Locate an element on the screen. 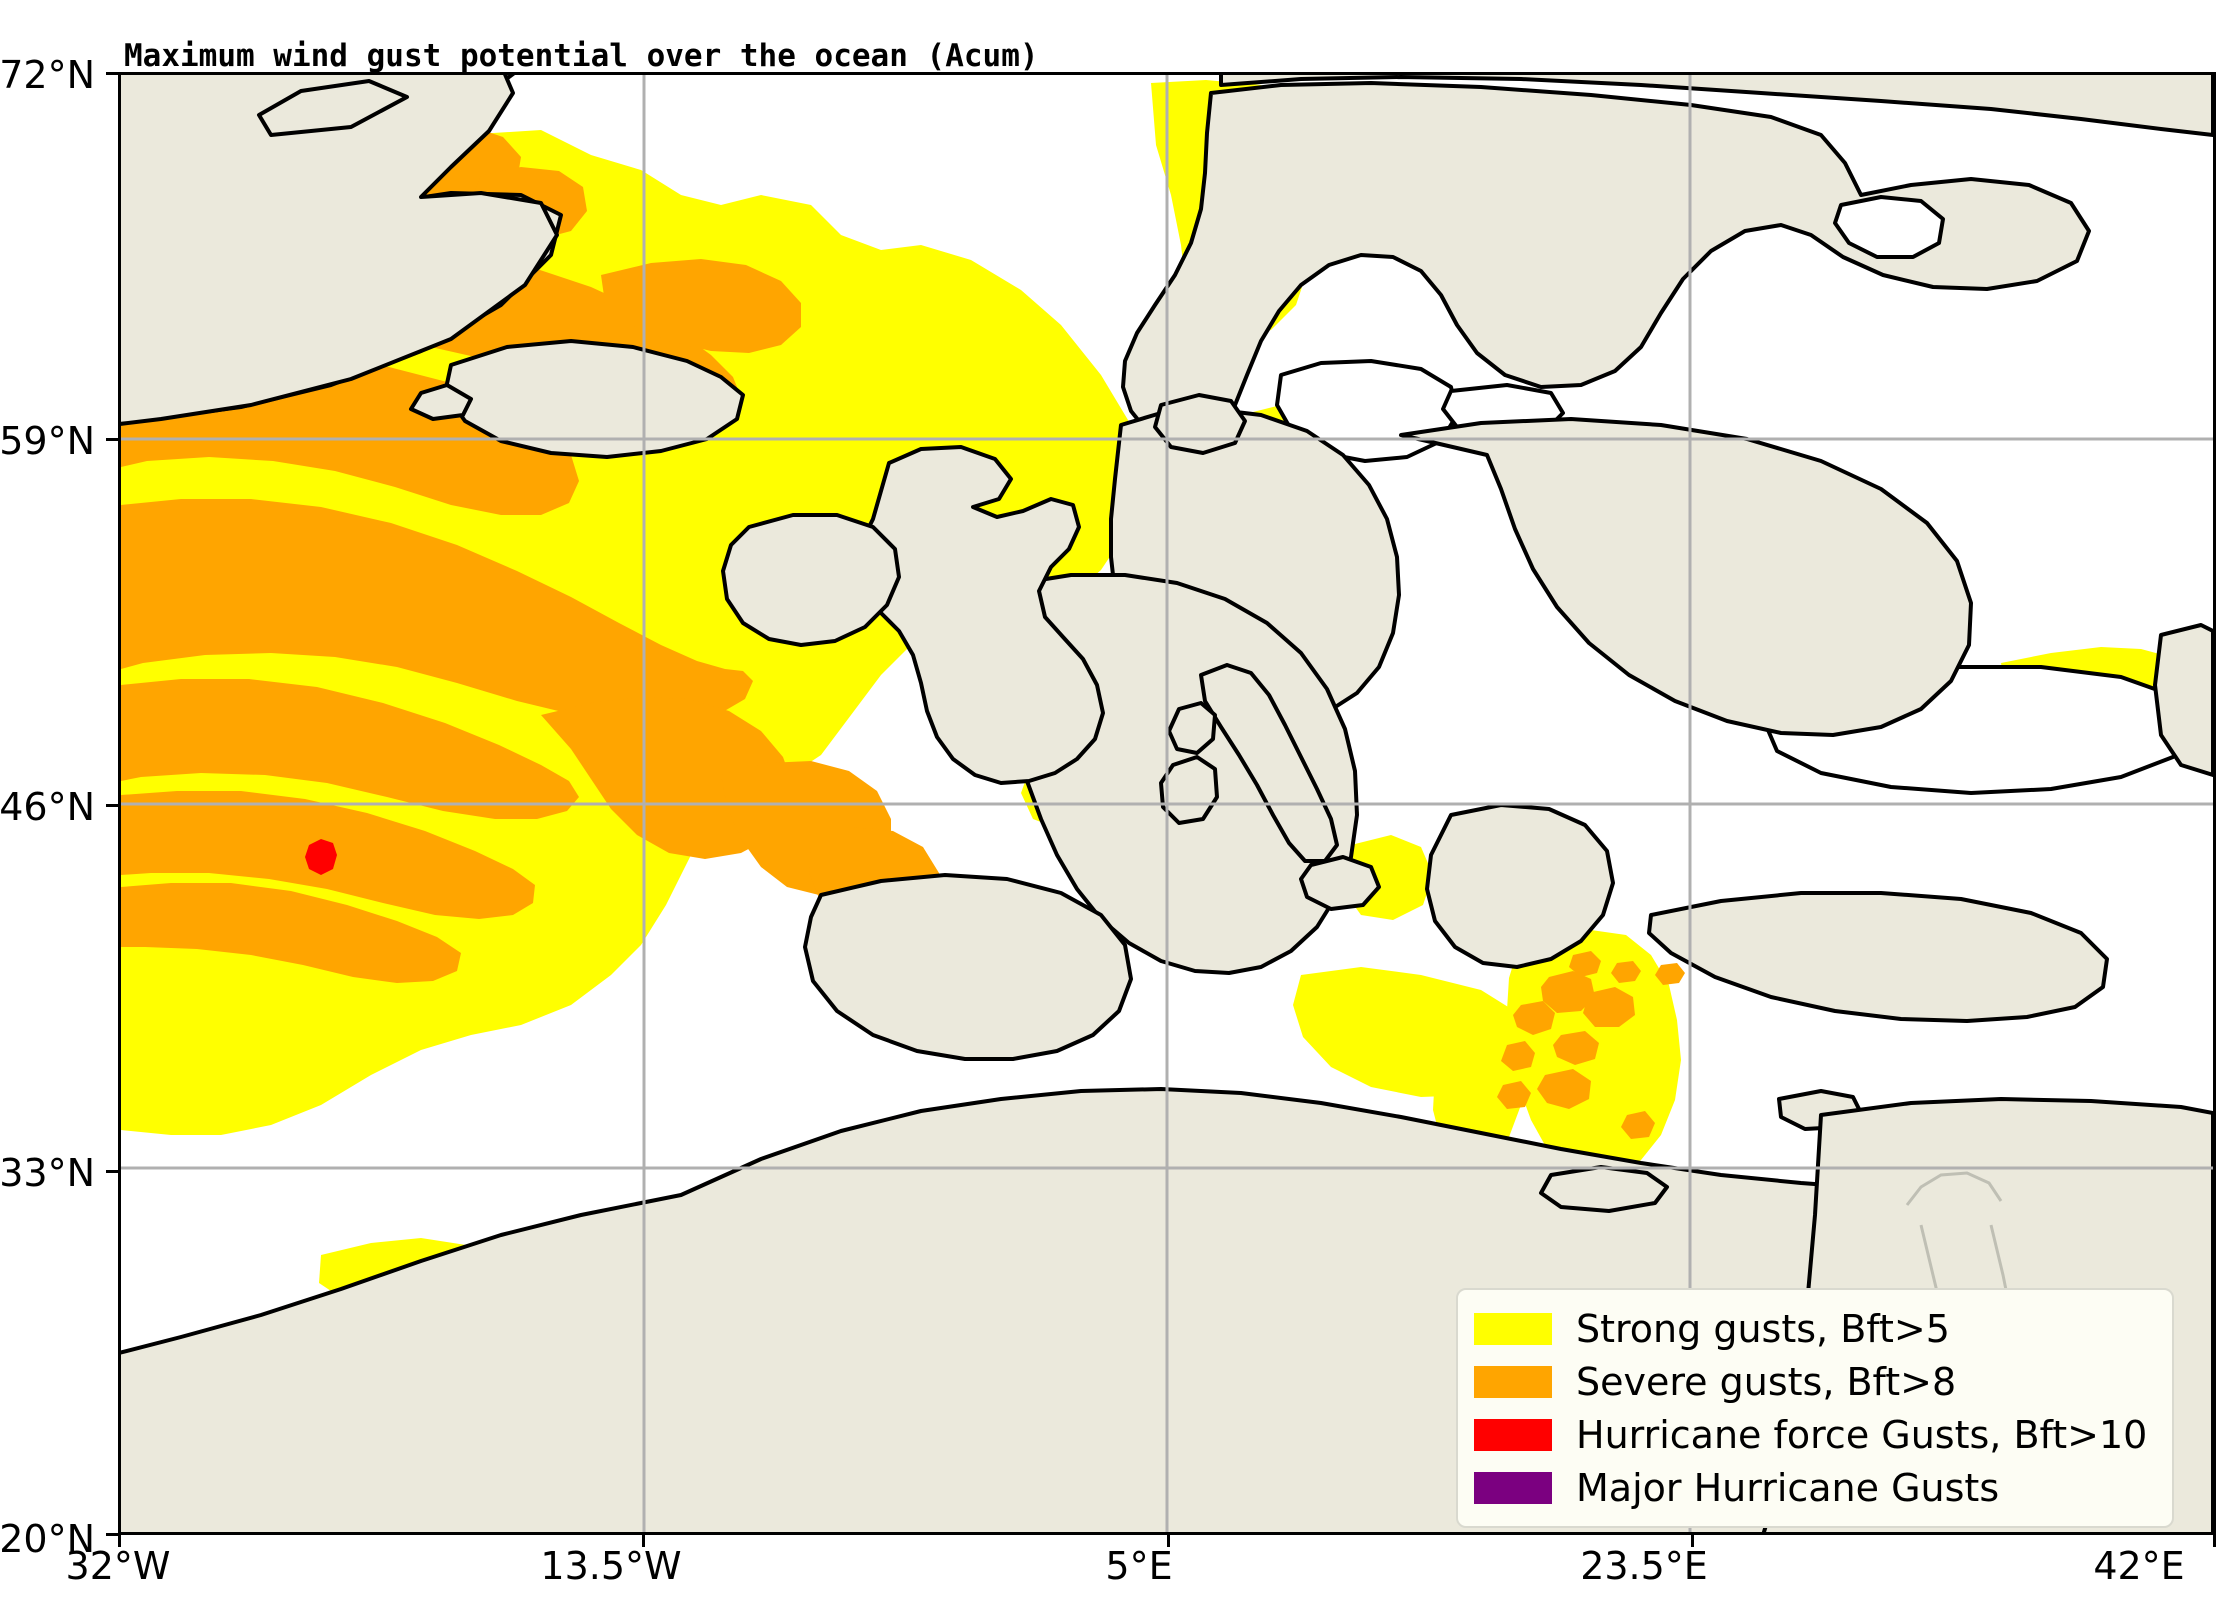  legend-label-strong: Strong gusts, Bft>5 is located at coordinates (1763, 1328).